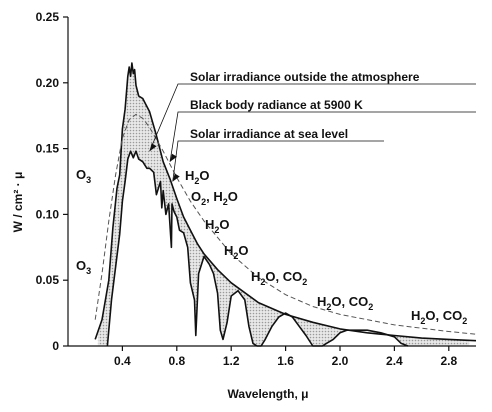  Describe the element at coordinates (448, 361) in the screenshot. I see `x-tick-label: 2.8` at that location.